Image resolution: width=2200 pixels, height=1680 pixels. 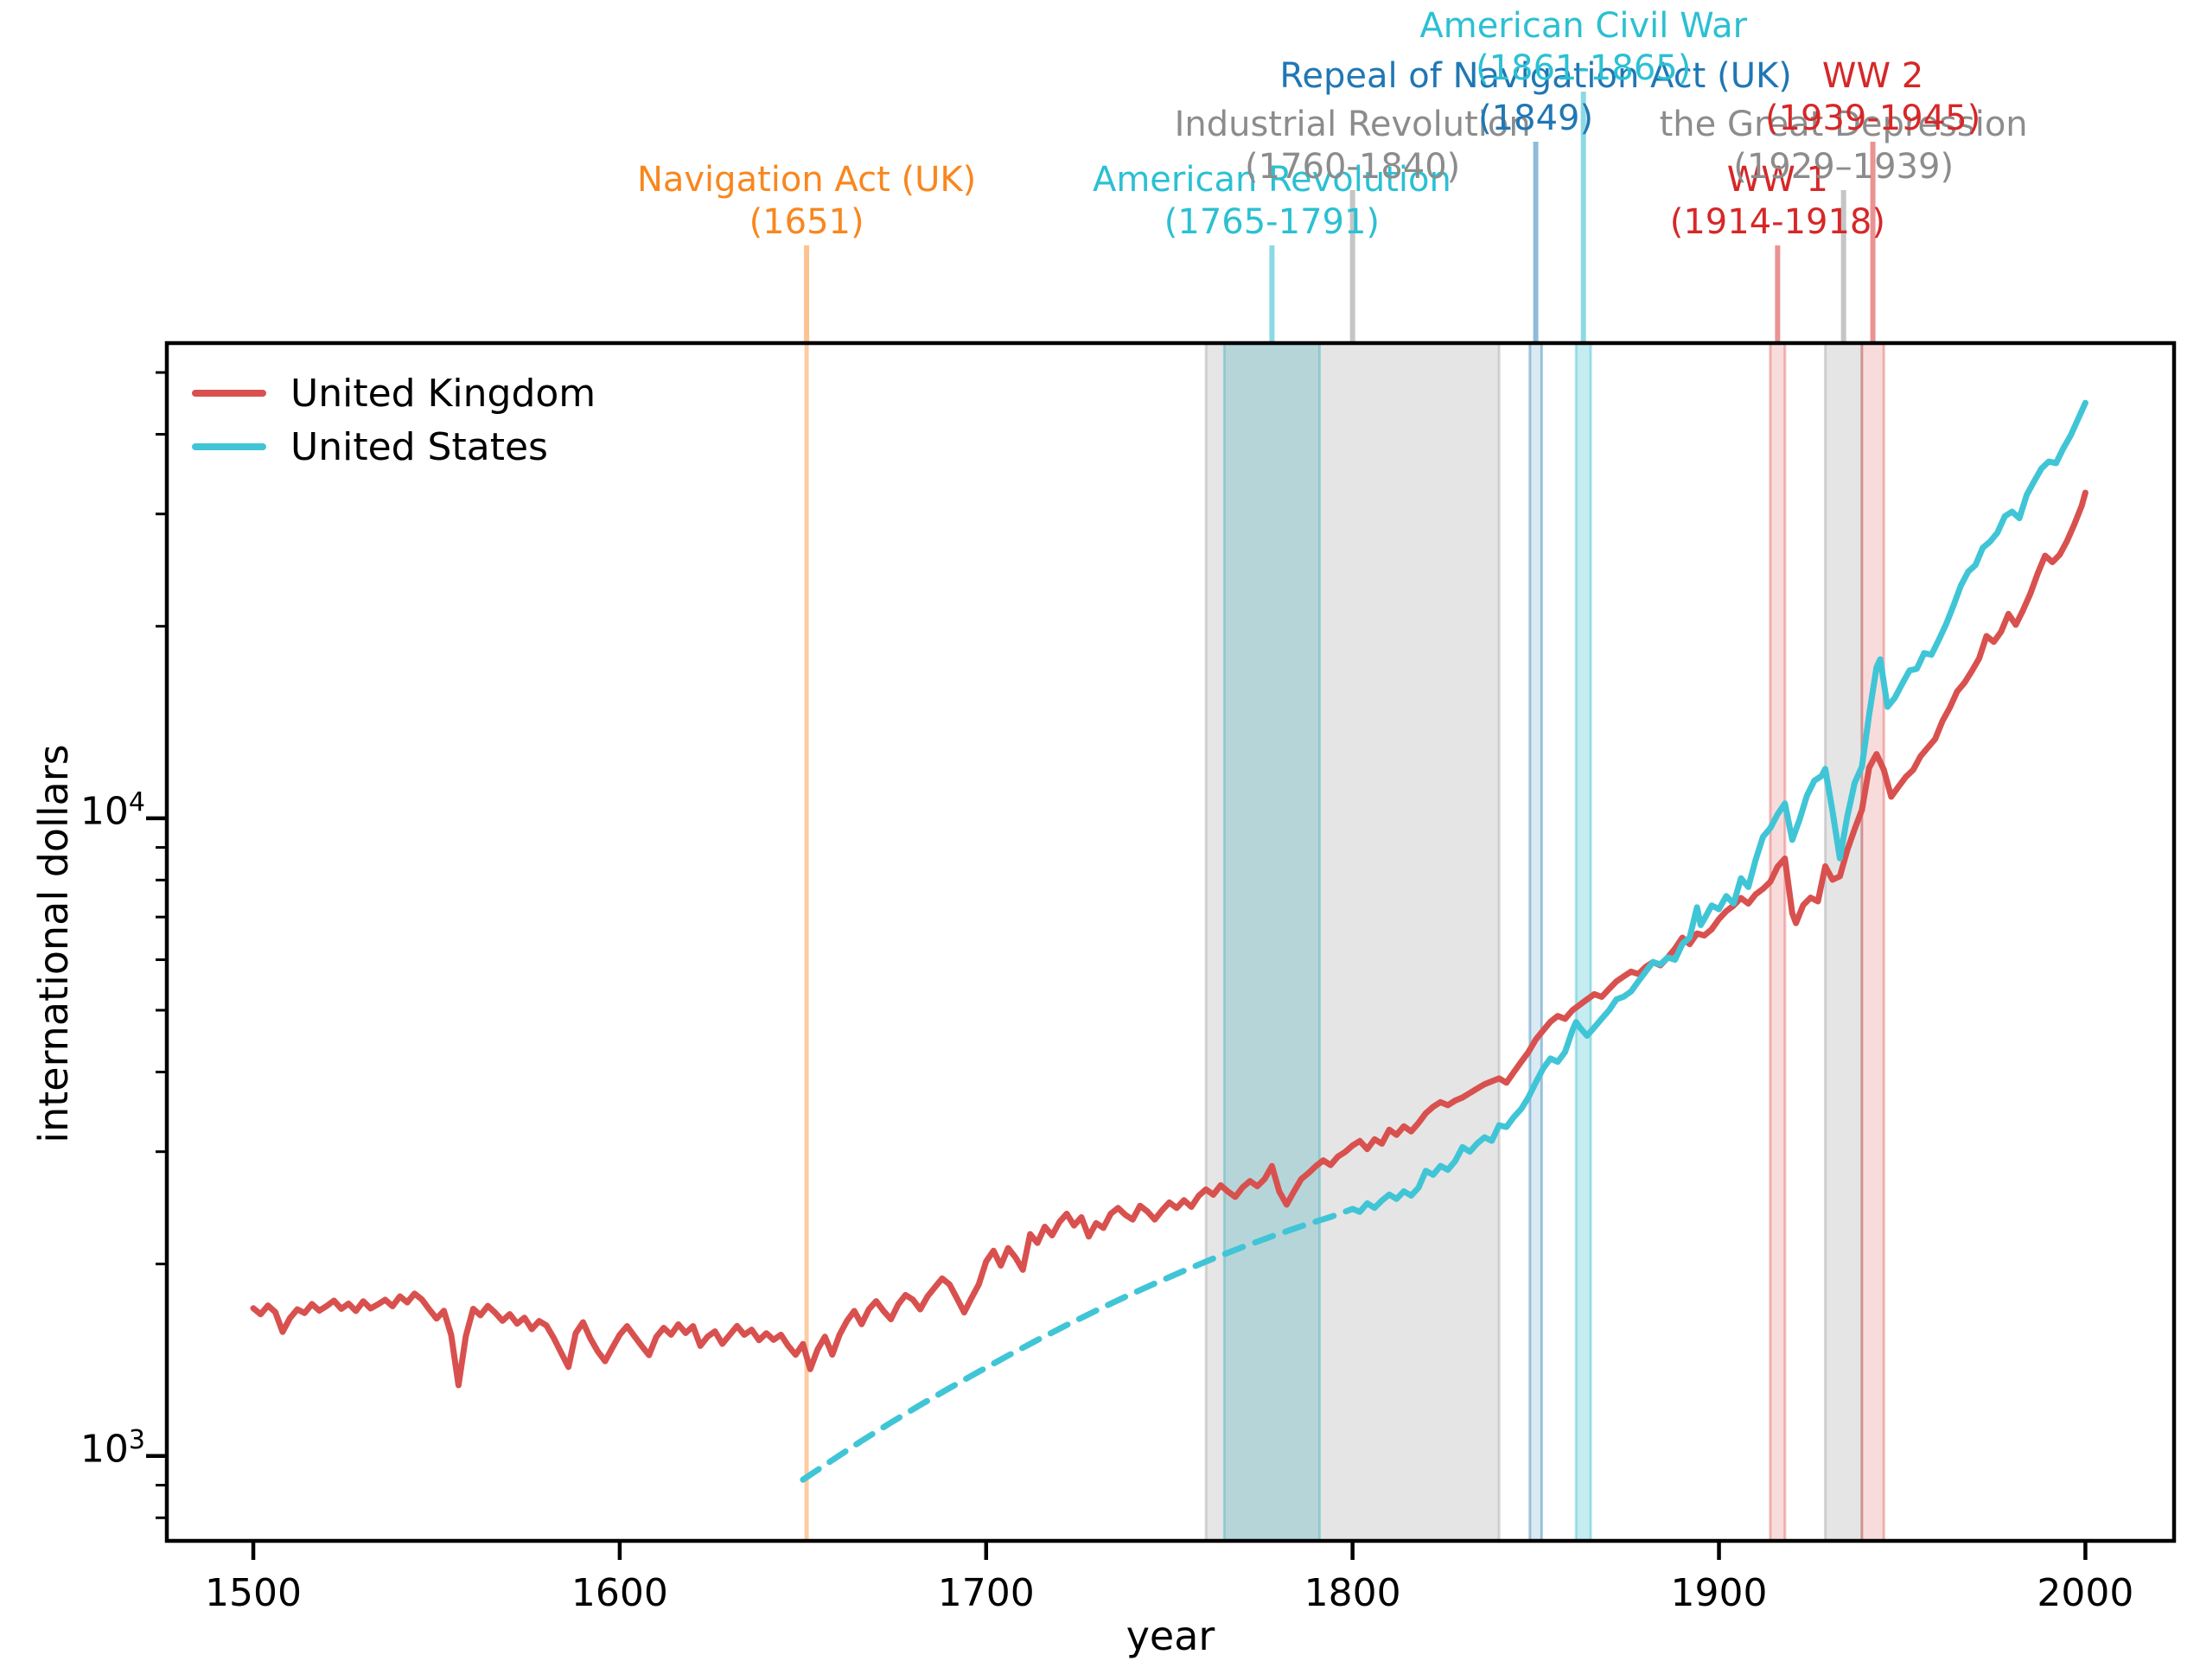 What do you see at coordinates (1755, 97) in the screenshot?
I see `event-label: WW 2 (1939-1945)` at bounding box center [1755, 97].